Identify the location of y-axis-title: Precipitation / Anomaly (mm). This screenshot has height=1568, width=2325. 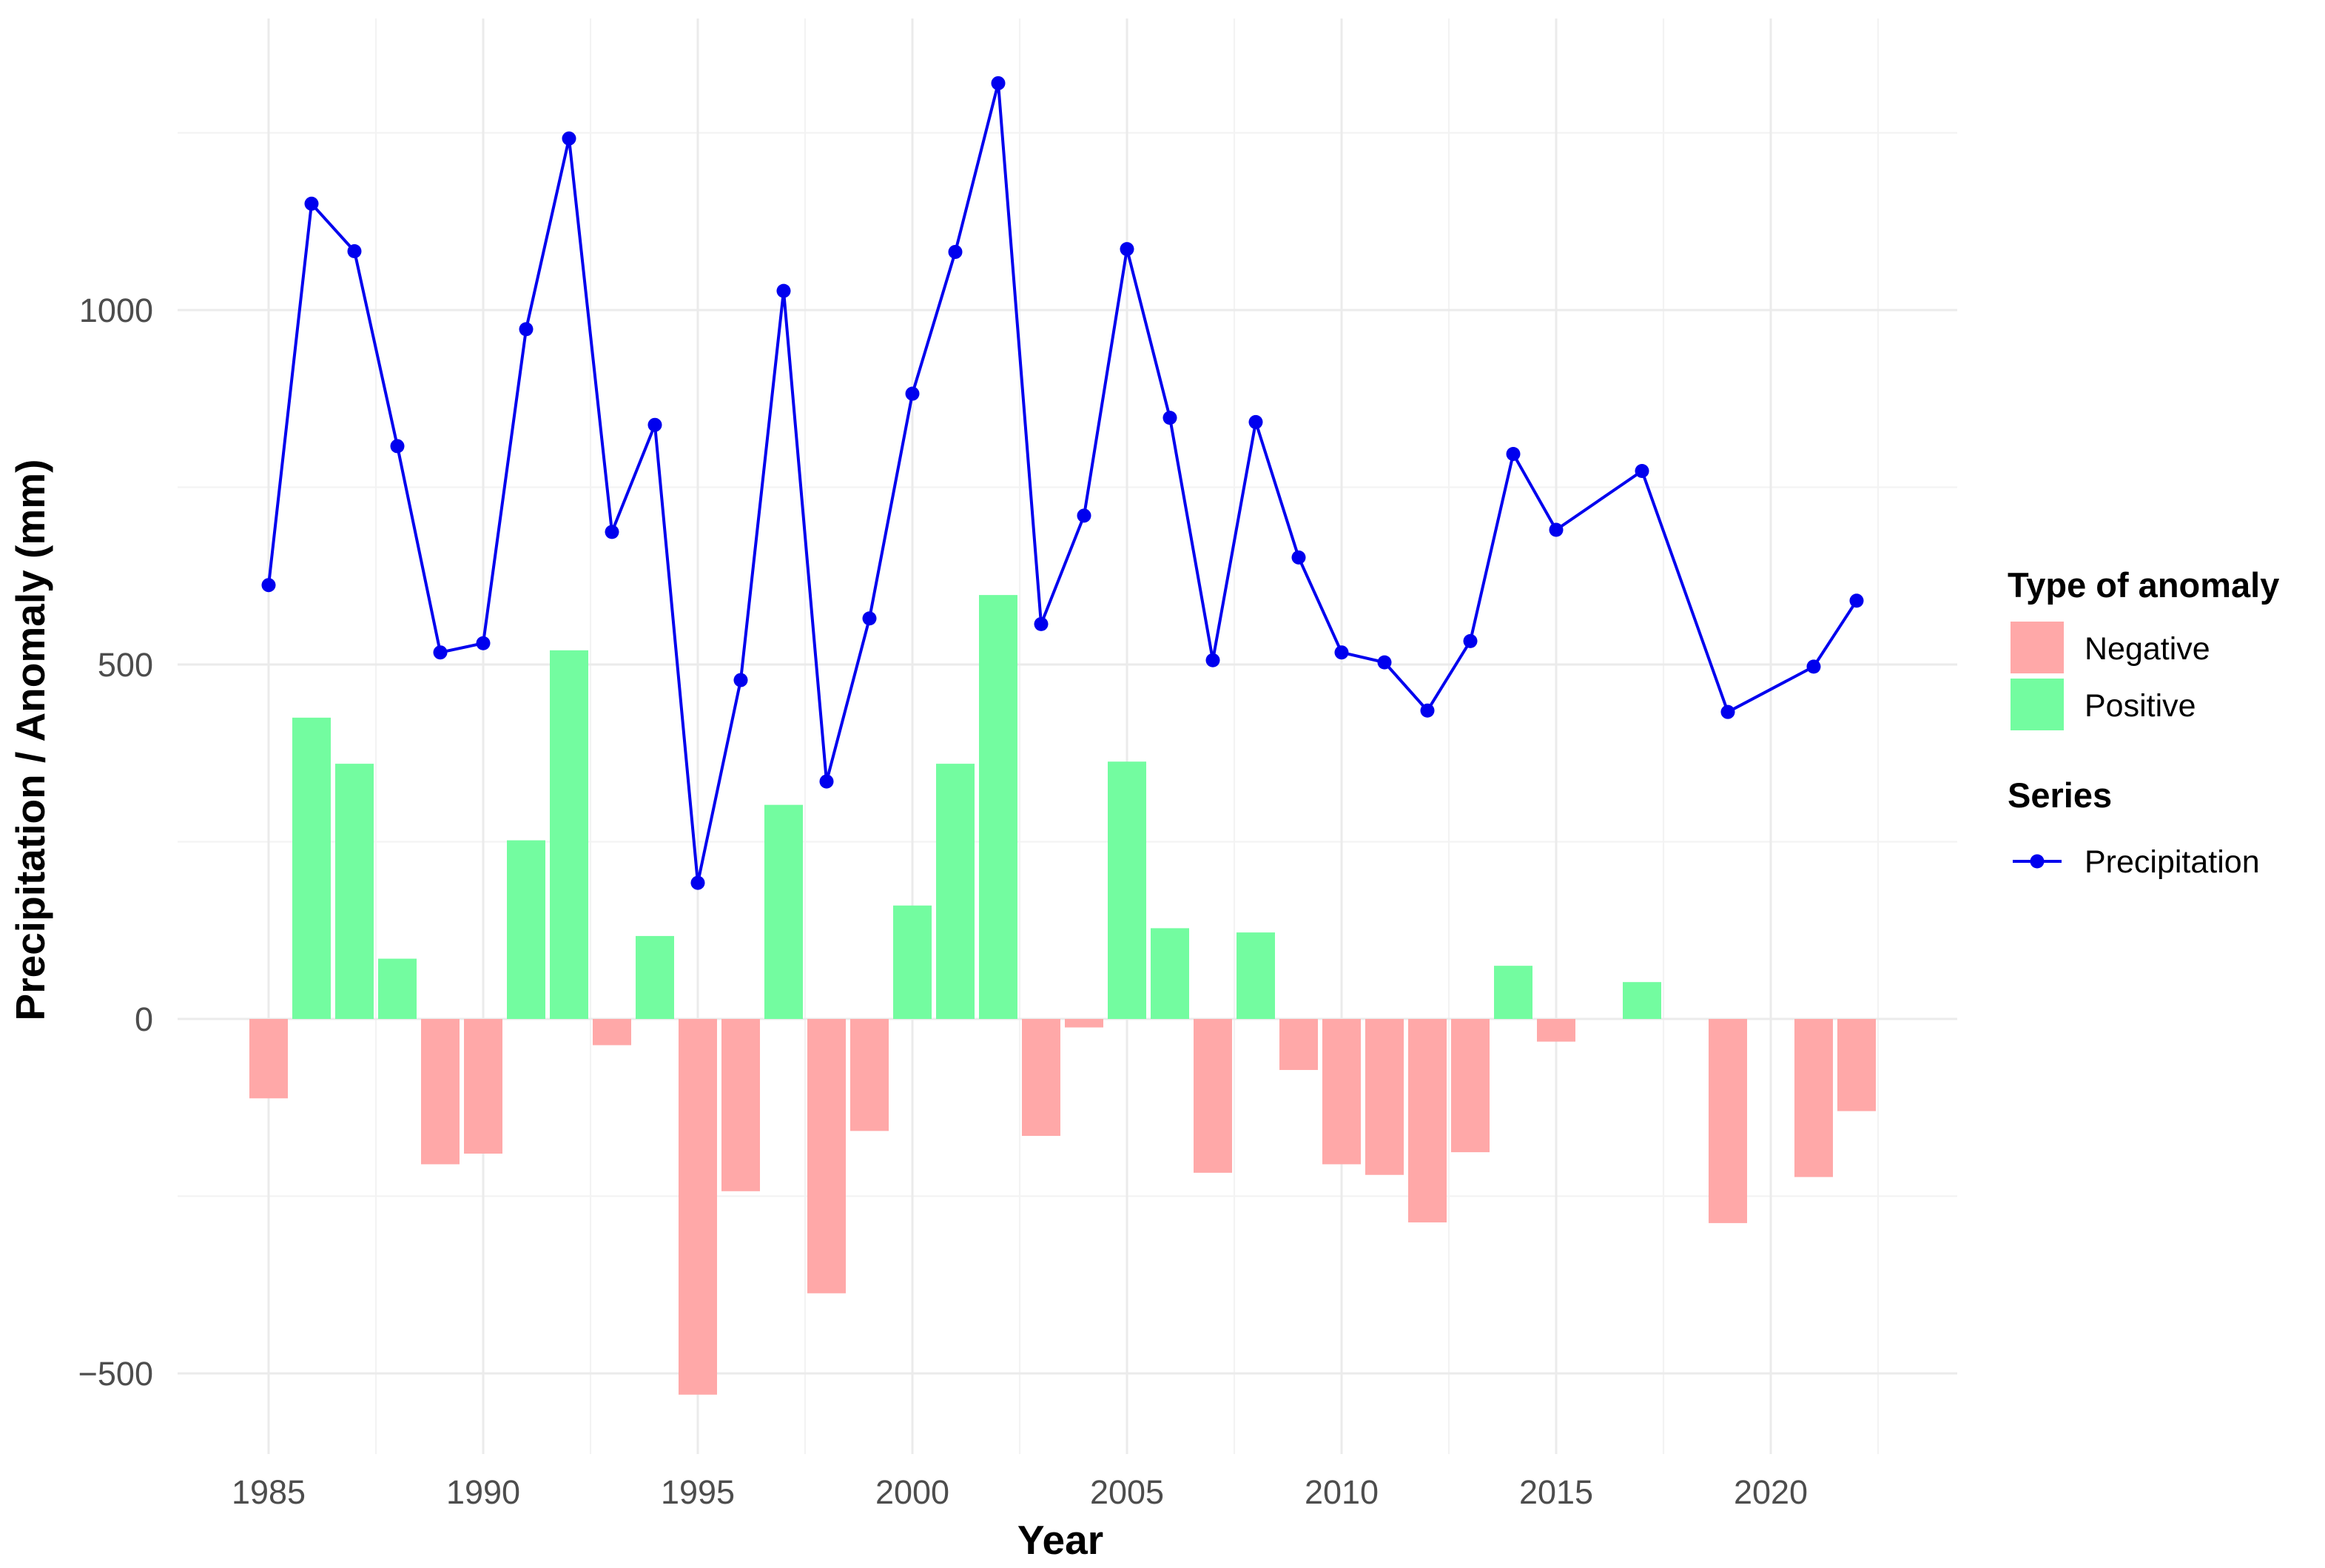
(30, 740).